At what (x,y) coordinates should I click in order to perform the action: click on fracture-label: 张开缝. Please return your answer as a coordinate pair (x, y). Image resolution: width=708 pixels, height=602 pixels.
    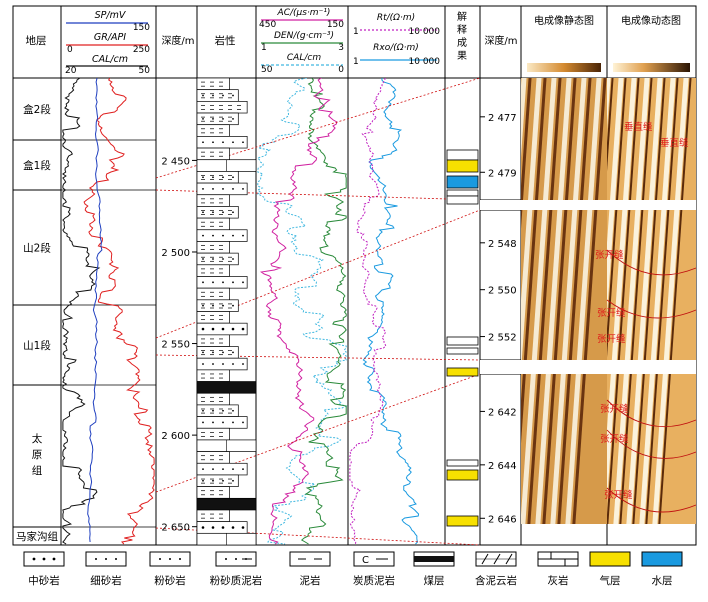
    Looking at the image, I should click on (609, 255).